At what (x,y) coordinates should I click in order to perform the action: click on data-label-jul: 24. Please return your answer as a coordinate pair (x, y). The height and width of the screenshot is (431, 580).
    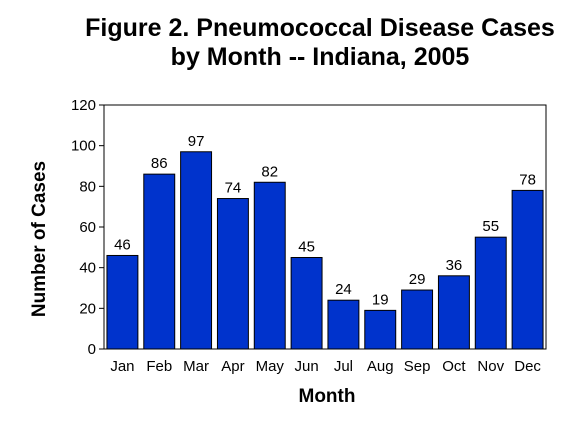
    Looking at the image, I should click on (343, 289).